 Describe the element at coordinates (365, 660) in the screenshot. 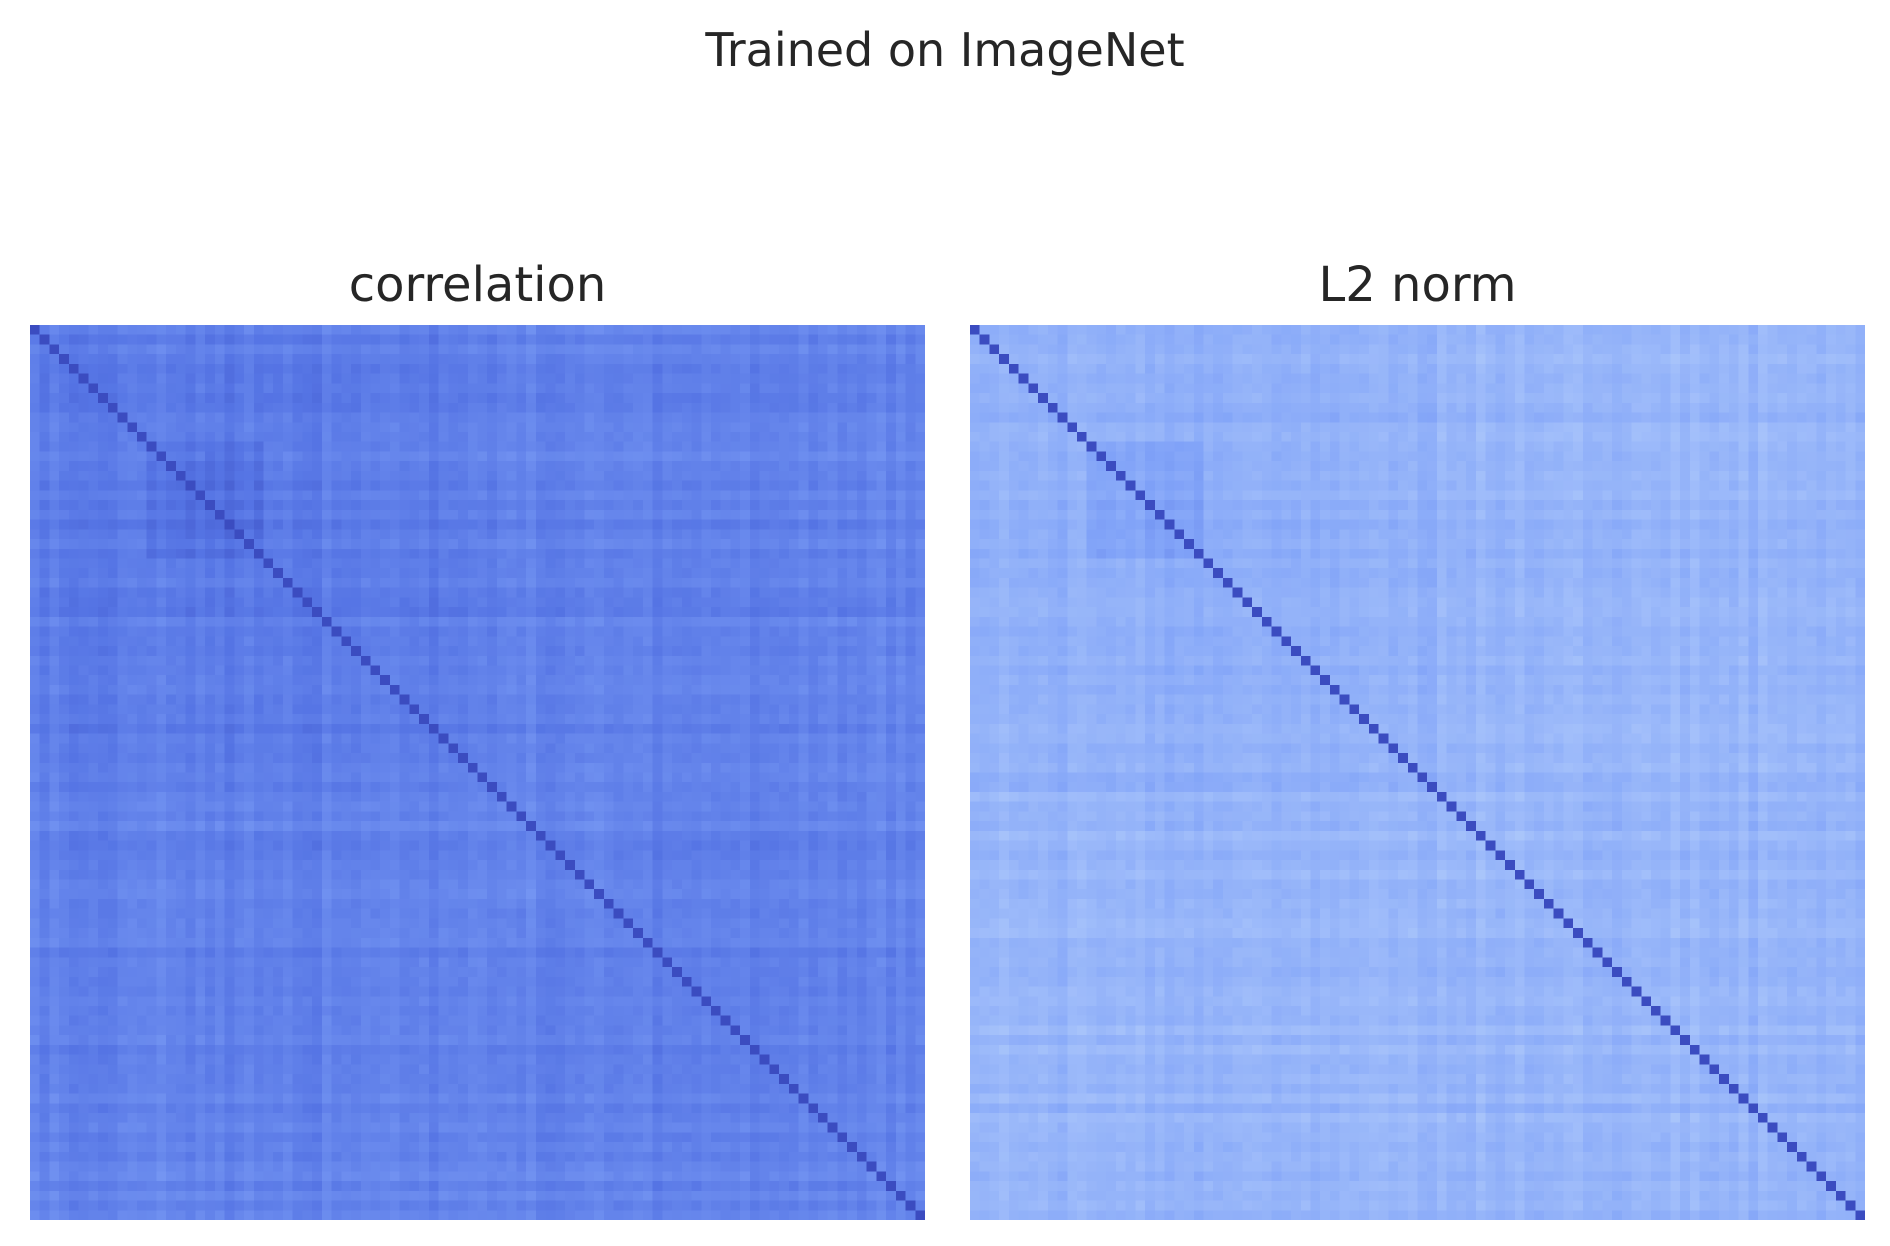

I see `diagonal-cell` at that location.